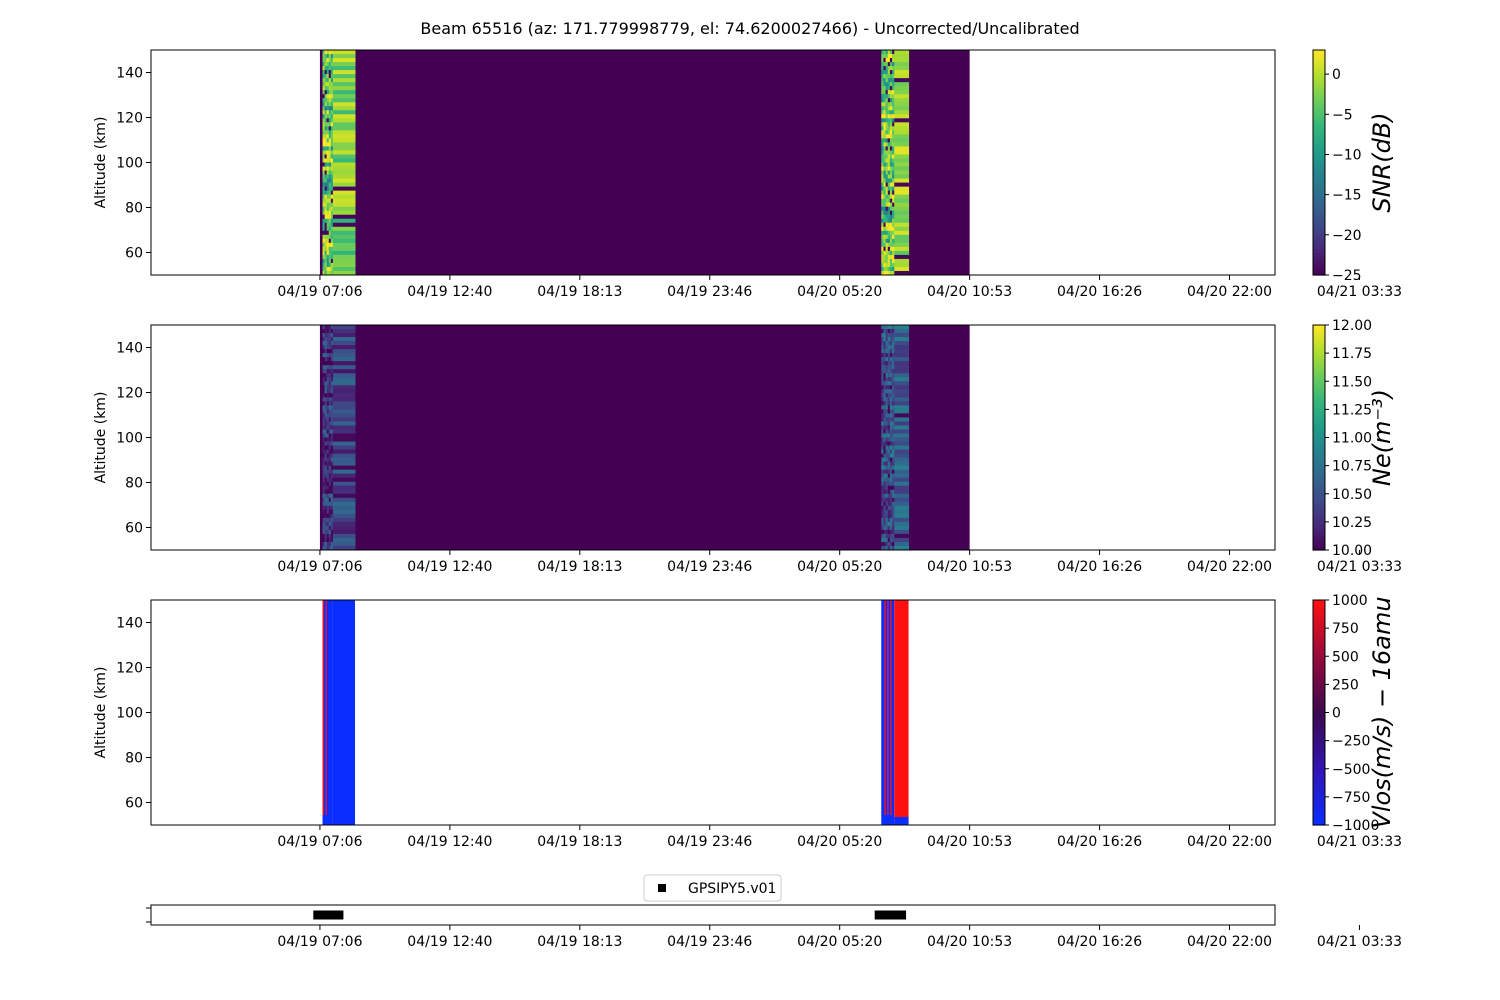 The image size is (1500, 1000). Describe the element at coordinates (319, 842) in the screenshot. I see `x-tick-label-2-0: 04/19 07:06` at that location.